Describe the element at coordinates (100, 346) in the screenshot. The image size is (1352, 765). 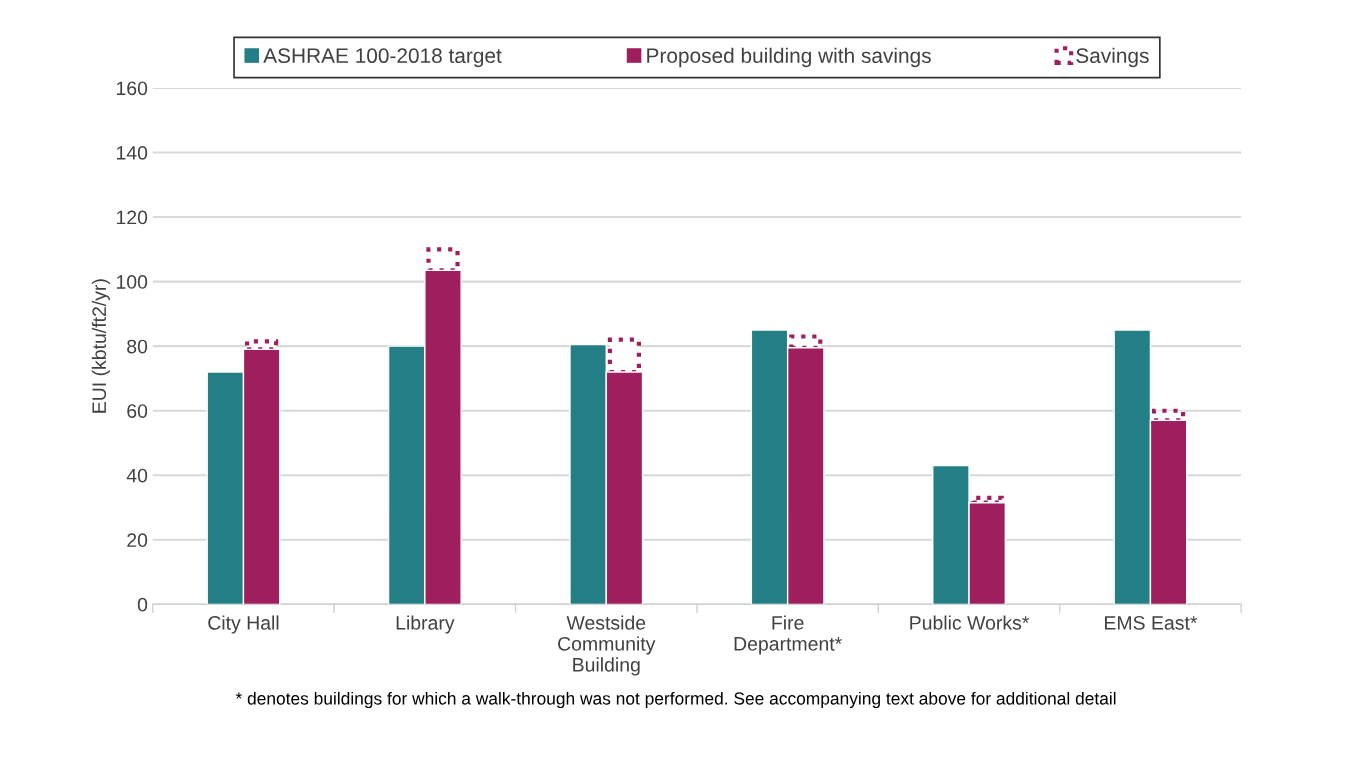
I see `y-axis-title: EUI (kbtu/ft2/yr)` at that location.